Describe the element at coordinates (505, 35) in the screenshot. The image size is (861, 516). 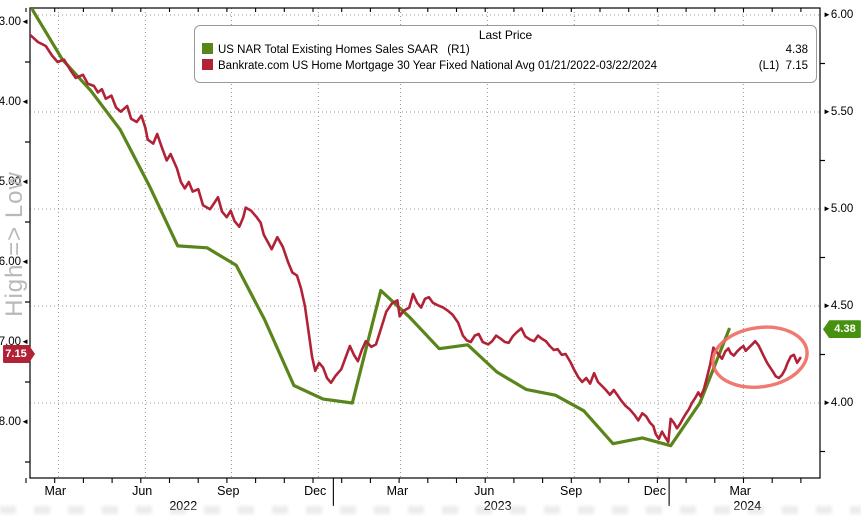
I see `legend-title: Last Price` at that location.